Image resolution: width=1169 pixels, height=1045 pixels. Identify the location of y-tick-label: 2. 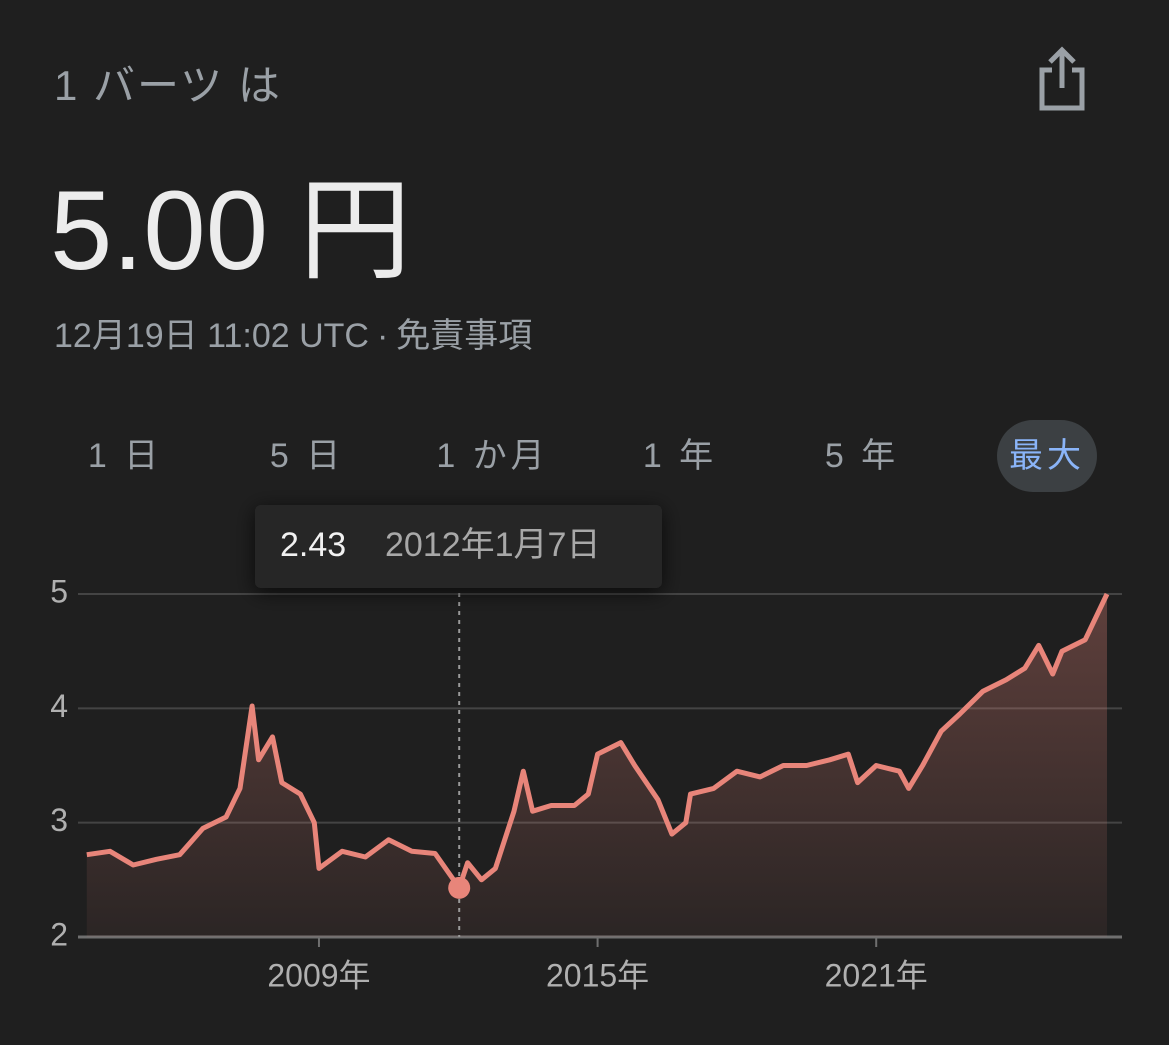
(59, 934).